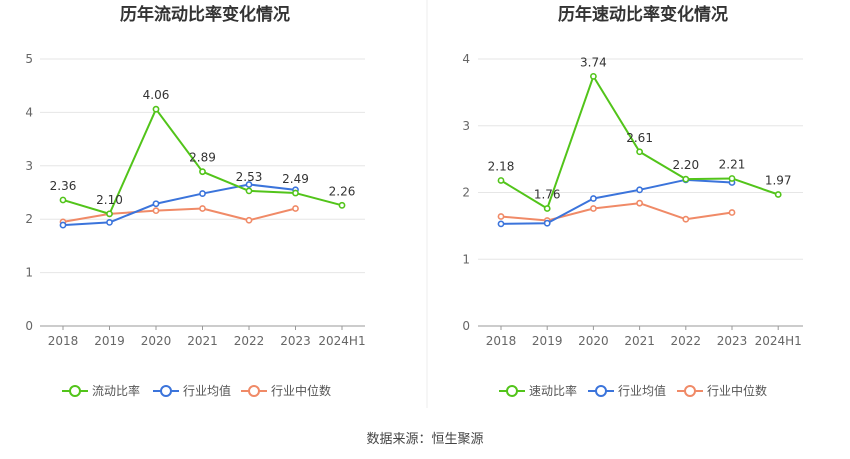 The image size is (850, 459). What do you see at coordinates (639, 138) in the screenshot?
I see `data-label: 2.61` at bounding box center [639, 138].